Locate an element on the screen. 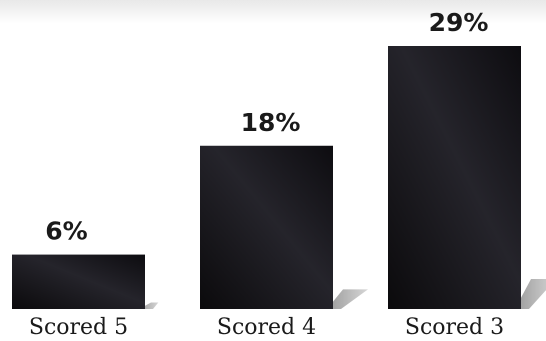 This screenshot has height=341, width=546. category-label-scored-3: Scored 3 is located at coordinates (454, 327).